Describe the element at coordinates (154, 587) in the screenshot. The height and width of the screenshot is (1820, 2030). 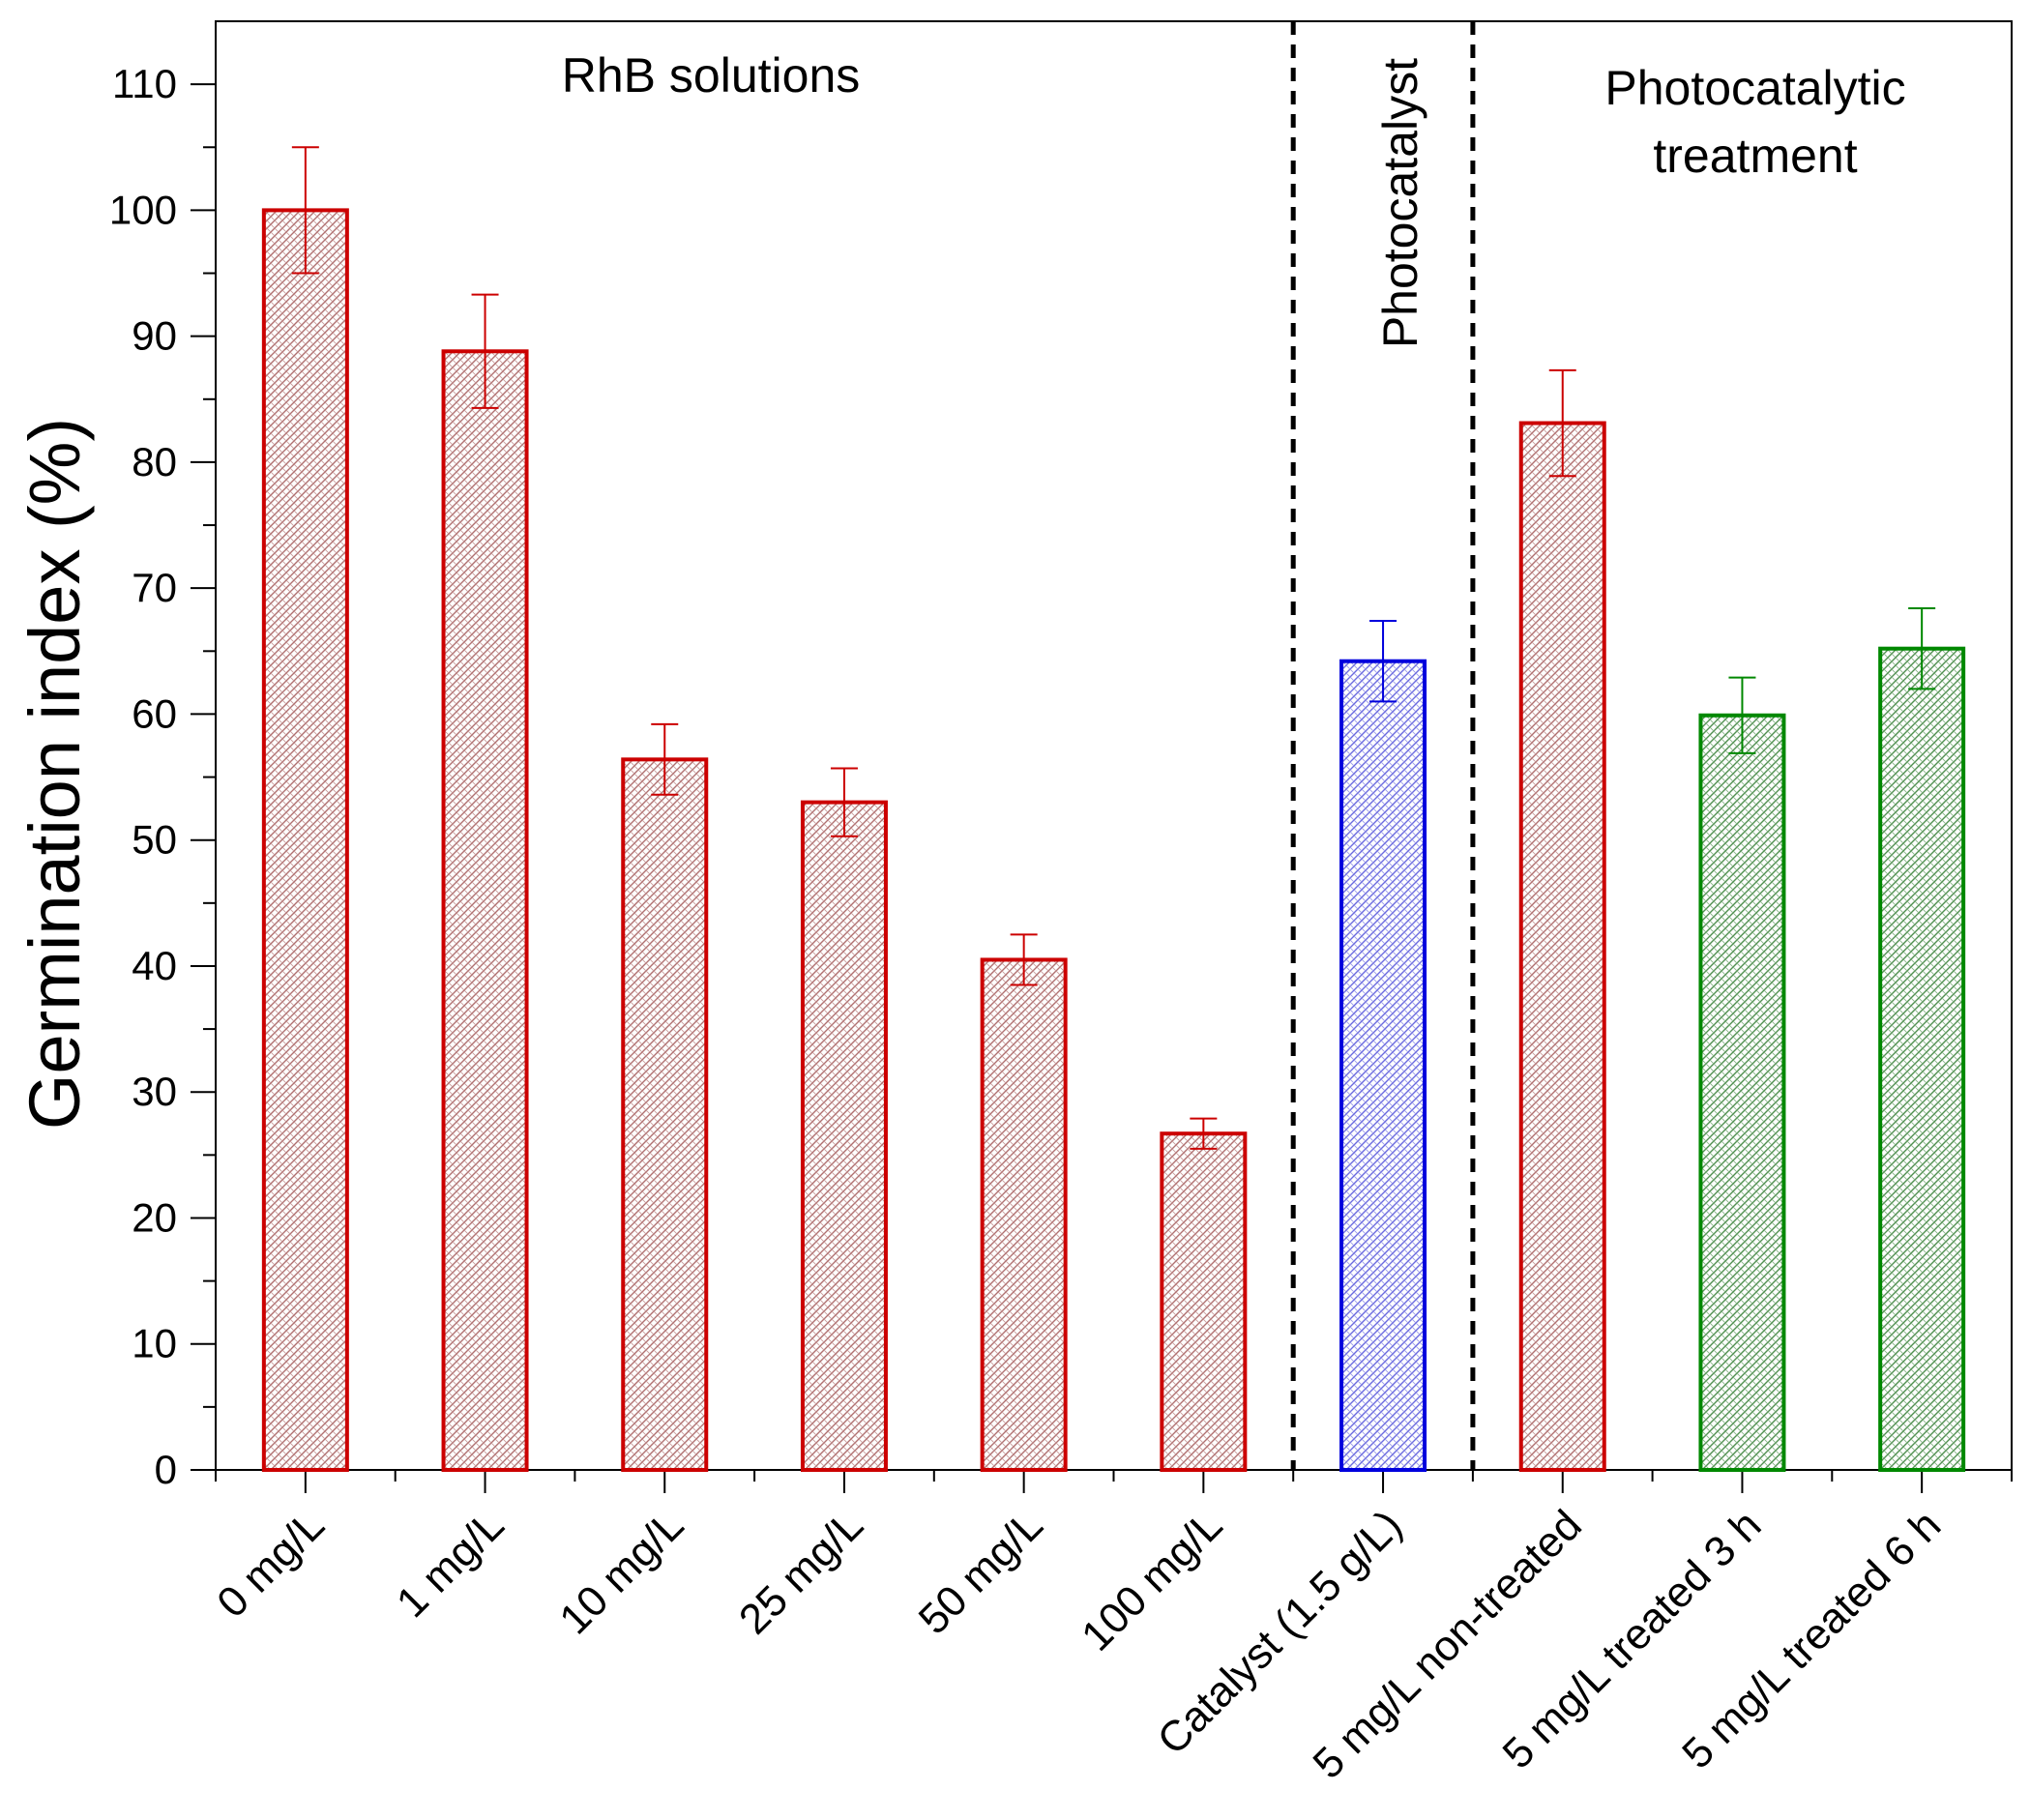
I see `y-tick-label: 70` at that location.